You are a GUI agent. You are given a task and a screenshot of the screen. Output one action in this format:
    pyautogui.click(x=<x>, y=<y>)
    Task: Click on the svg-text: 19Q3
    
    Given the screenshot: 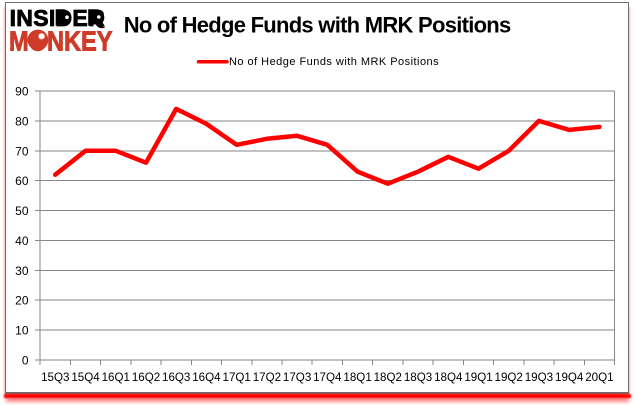 What is the action you would take?
    pyautogui.click(x=539, y=377)
    